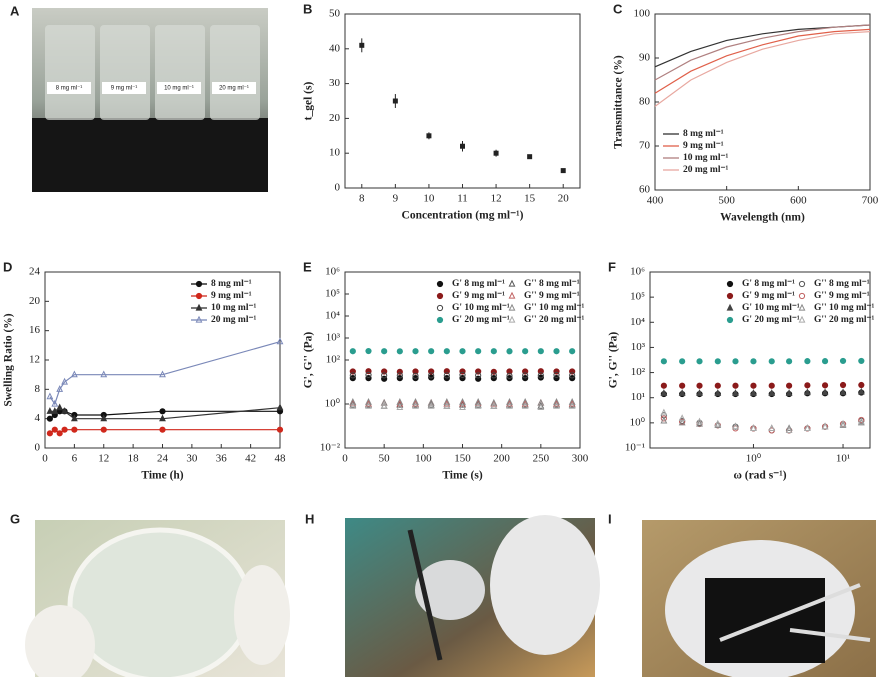 The height and width of the screenshot is (677, 882). What do you see at coordinates (34, 360) in the screenshot?
I see `y-tick-label: 12` at bounding box center [34, 360].